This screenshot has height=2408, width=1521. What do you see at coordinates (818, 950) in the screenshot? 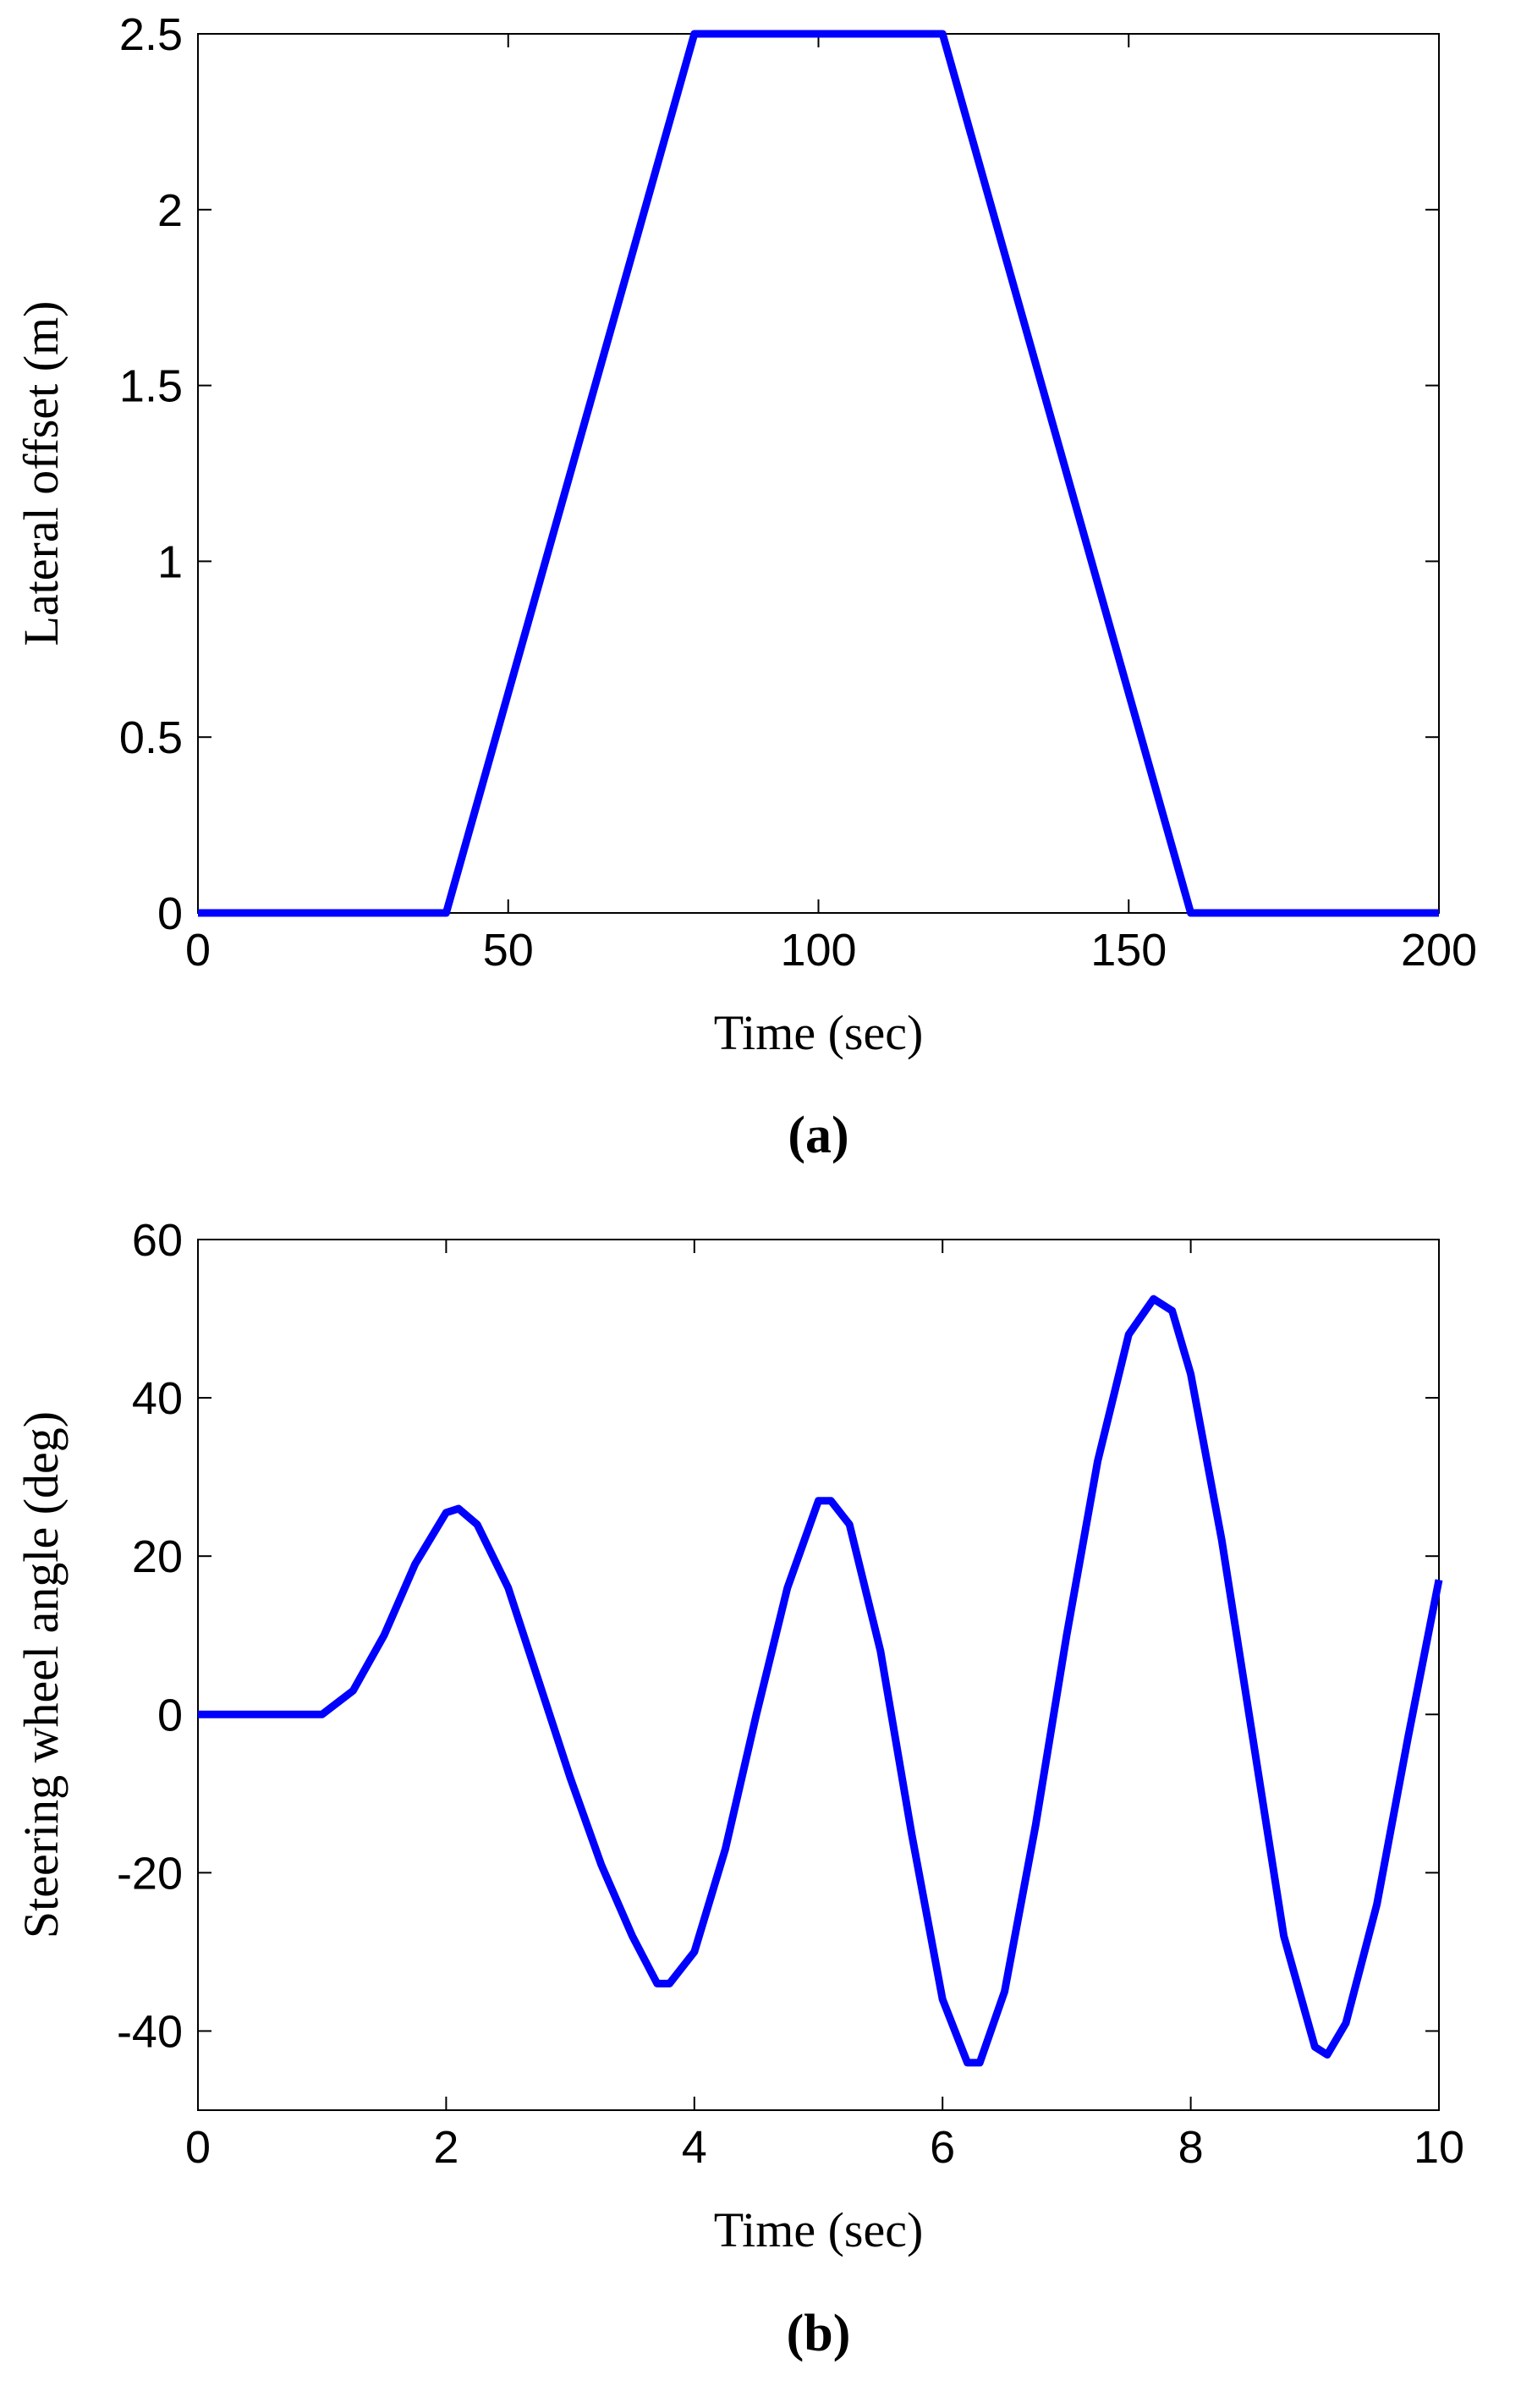
I see `x-tick-label: 100` at bounding box center [818, 950].